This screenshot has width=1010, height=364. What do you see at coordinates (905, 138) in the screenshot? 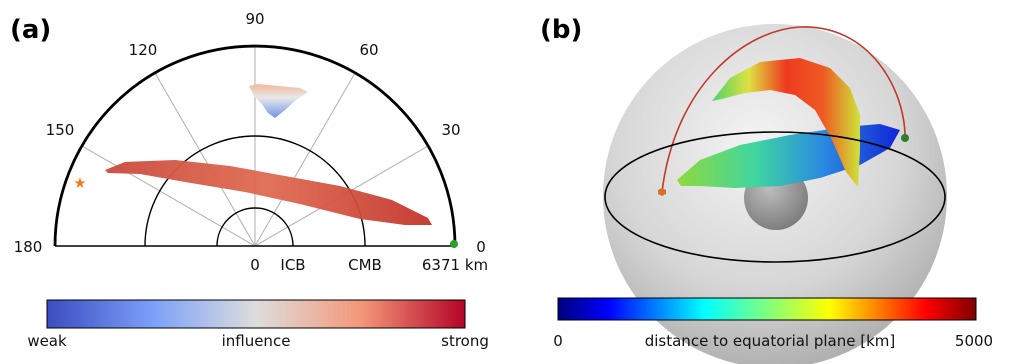
I see `receiver-dot-b` at bounding box center [905, 138].